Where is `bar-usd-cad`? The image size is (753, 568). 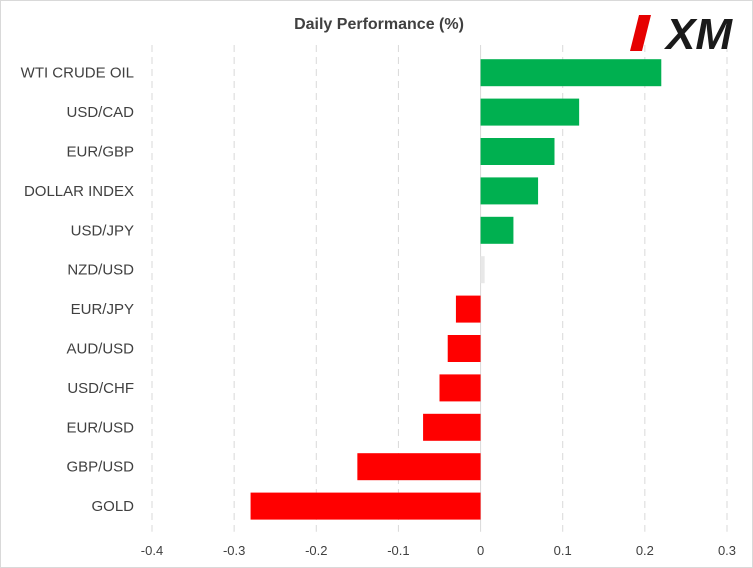 bar-usd-cad is located at coordinates (530, 112).